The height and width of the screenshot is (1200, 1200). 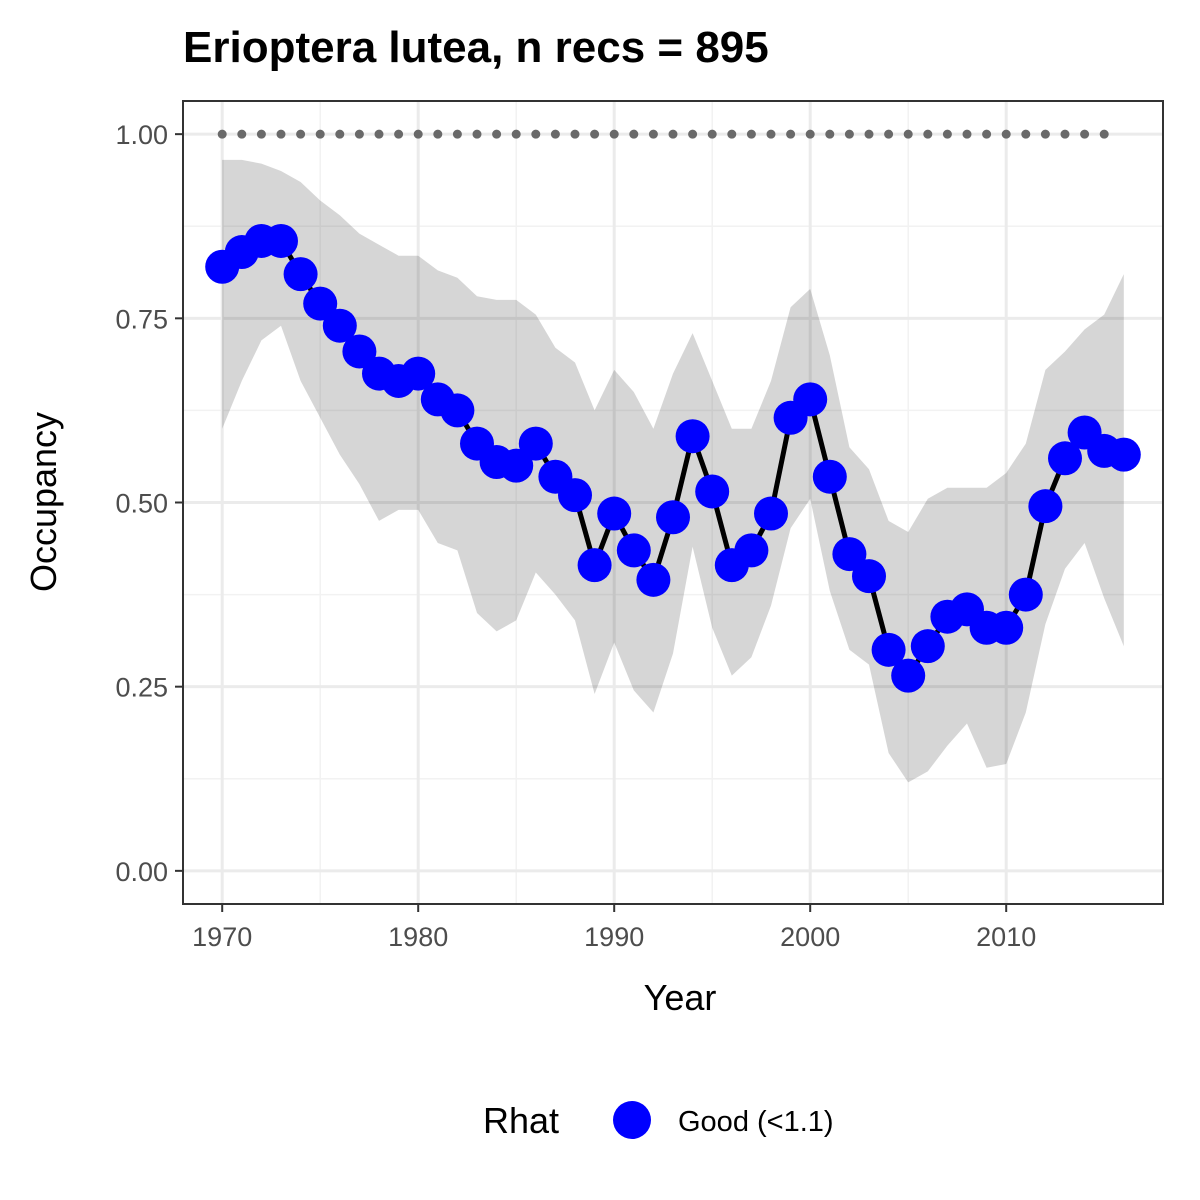 What do you see at coordinates (680, 997) in the screenshot?
I see `x-axis-title: Year` at bounding box center [680, 997].